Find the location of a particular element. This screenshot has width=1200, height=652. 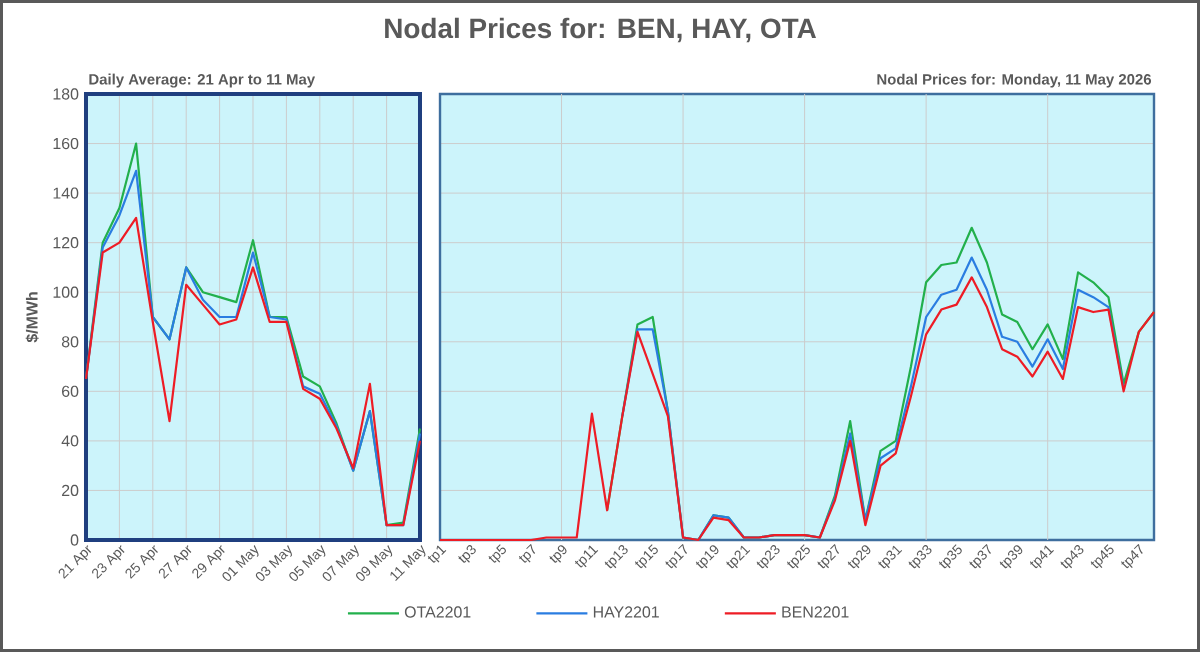

chart-title: Nodal Prices for: BEN, HAY, OTA is located at coordinates (601, 30).